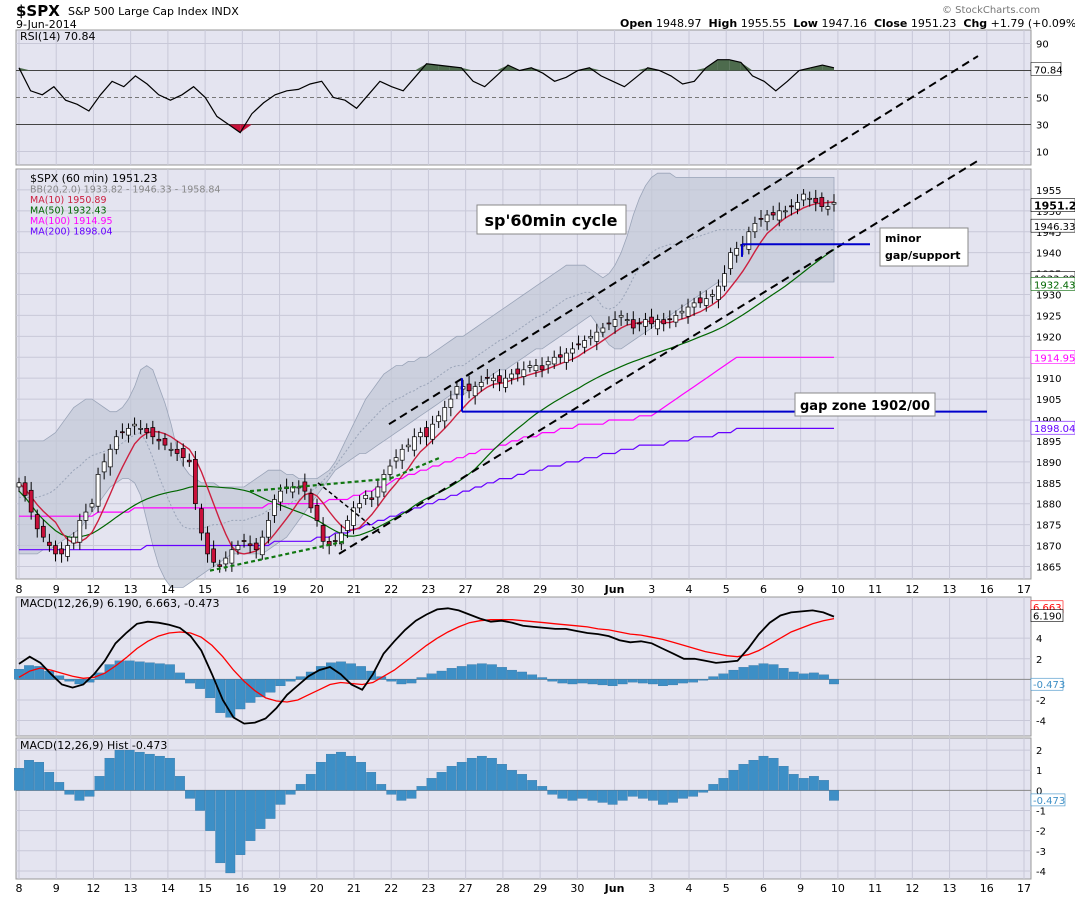 The width and height of the screenshot is (1075, 897). Describe the element at coordinates (38, 11) in the screenshot. I see `symbol-title: $SPX` at that location.